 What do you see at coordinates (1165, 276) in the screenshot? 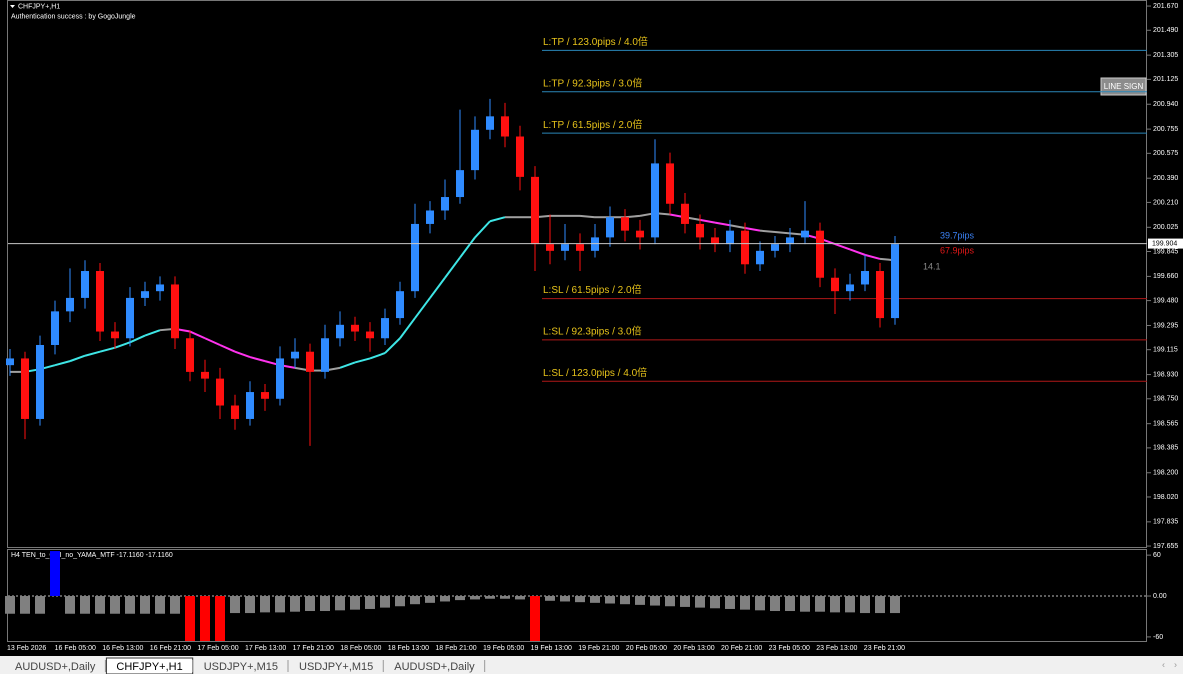
I see `y-tick-label: 199.660` at bounding box center [1165, 276].